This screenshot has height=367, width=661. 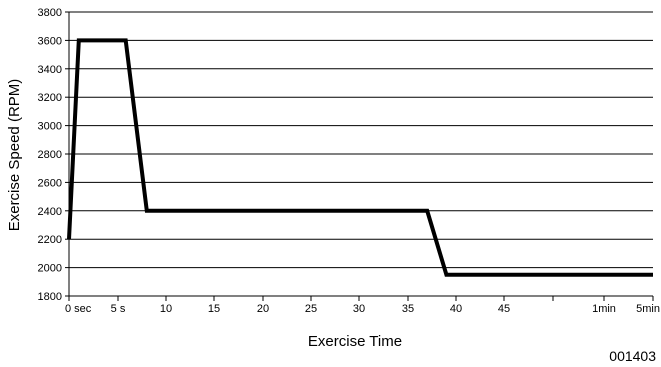 What do you see at coordinates (50, 297) in the screenshot?
I see `y-tick-label: 1800` at bounding box center [50, 297].